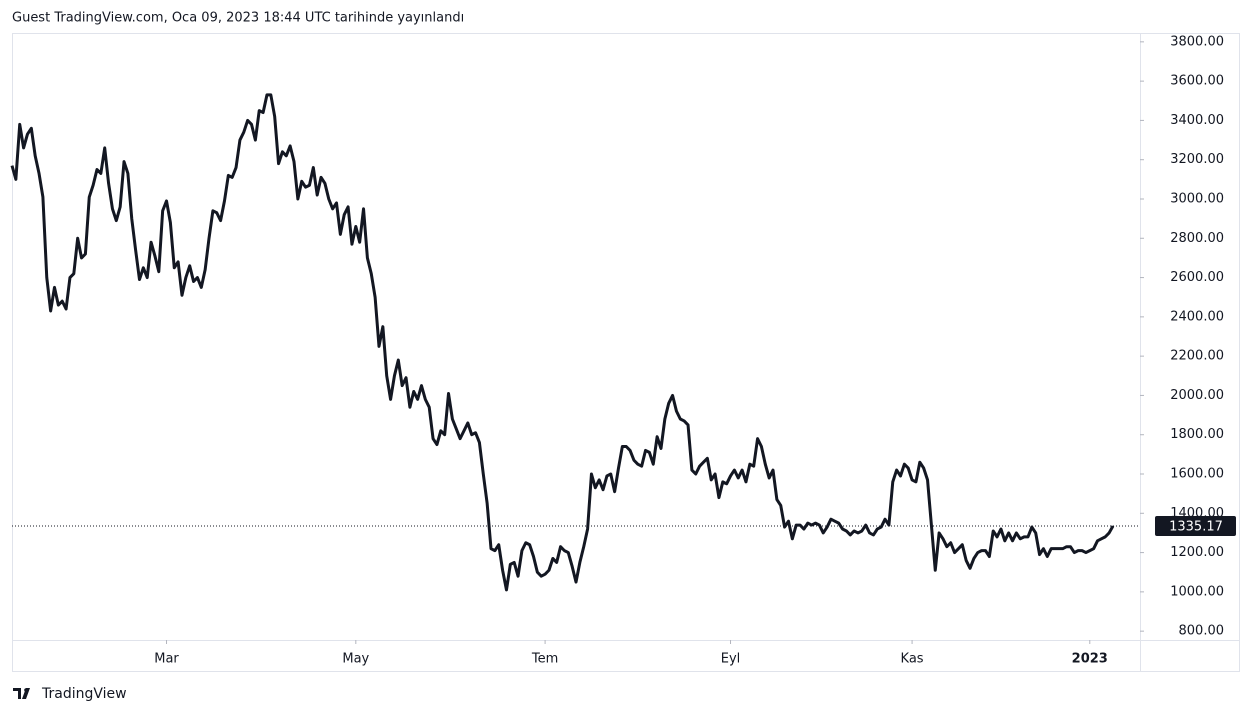 This screenshot has height=720, width=1248. Describe the element at coordinates (1090, 659) in the screenshot. I see `x-tick-label: 2023` at that location.